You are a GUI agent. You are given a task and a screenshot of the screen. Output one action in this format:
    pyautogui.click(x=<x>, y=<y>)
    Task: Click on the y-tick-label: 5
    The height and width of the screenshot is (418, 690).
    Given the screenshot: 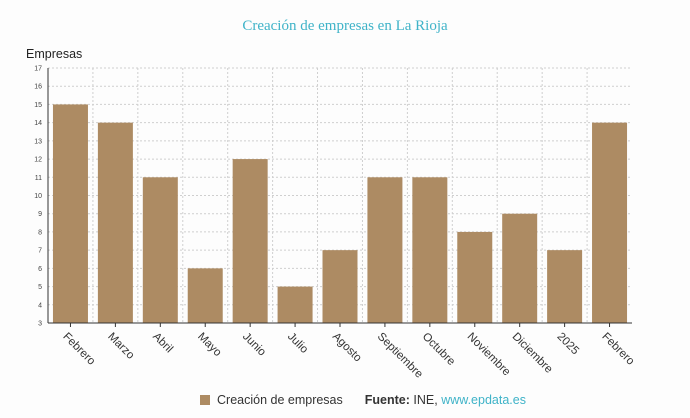 What is the action you would take?
    pyautogui.click(x=40, y=287)
    